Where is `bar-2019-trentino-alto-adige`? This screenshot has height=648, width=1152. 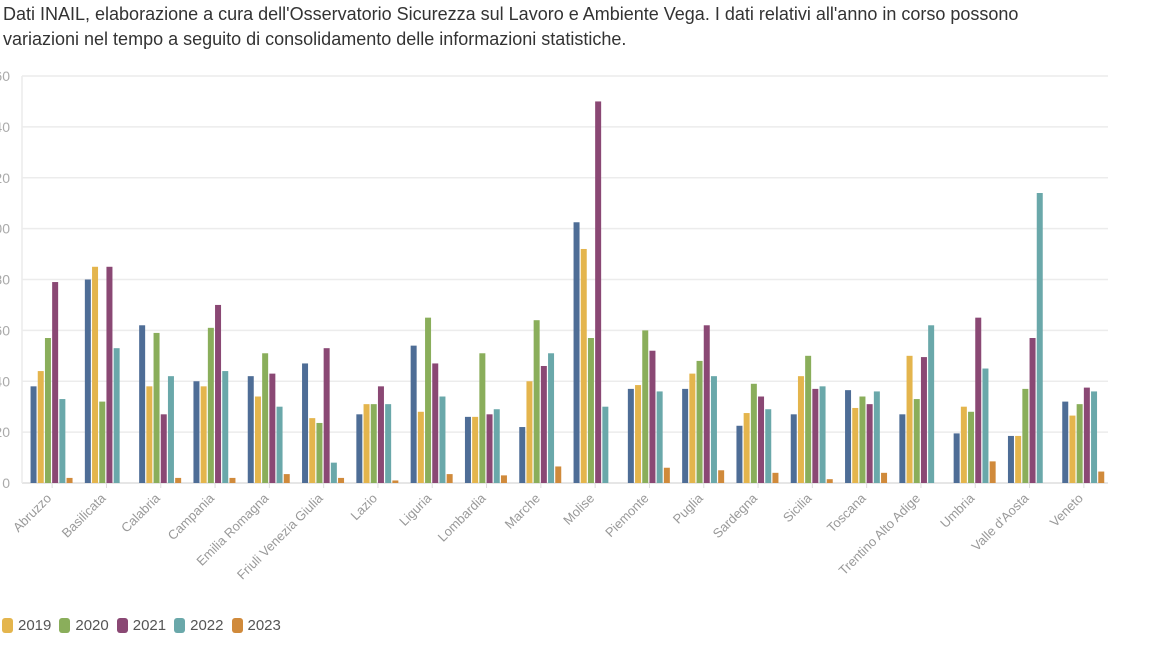
bar-2019-trentino-alto-adige is located at coordinates (909, 419).